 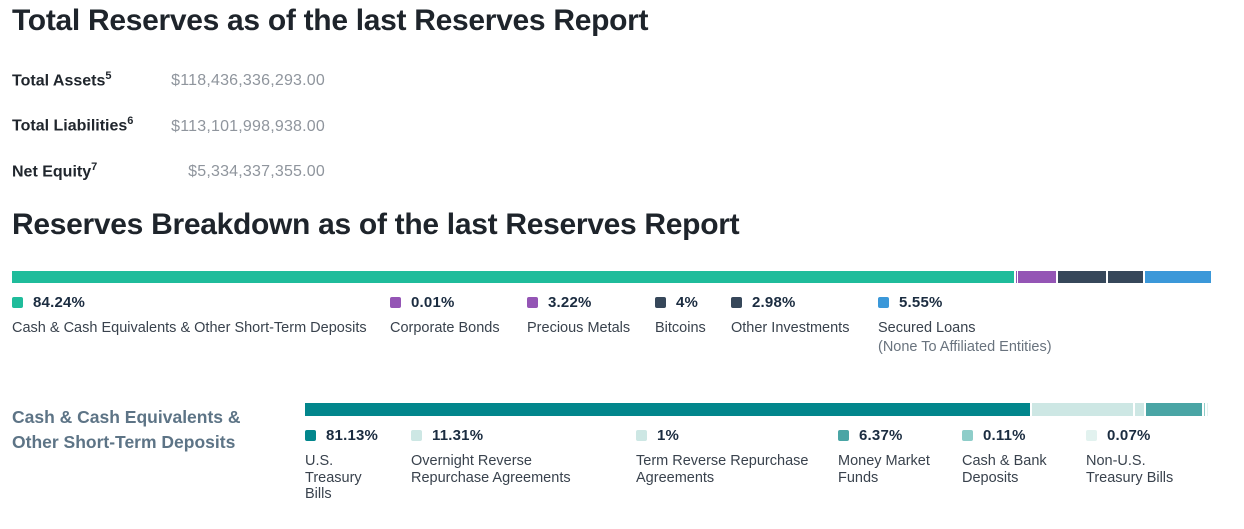 What do you see at coordinates (1082, 277) in the screenshot?
I see `bar-segment-bitcoins` at bounding box center [1082, 277].